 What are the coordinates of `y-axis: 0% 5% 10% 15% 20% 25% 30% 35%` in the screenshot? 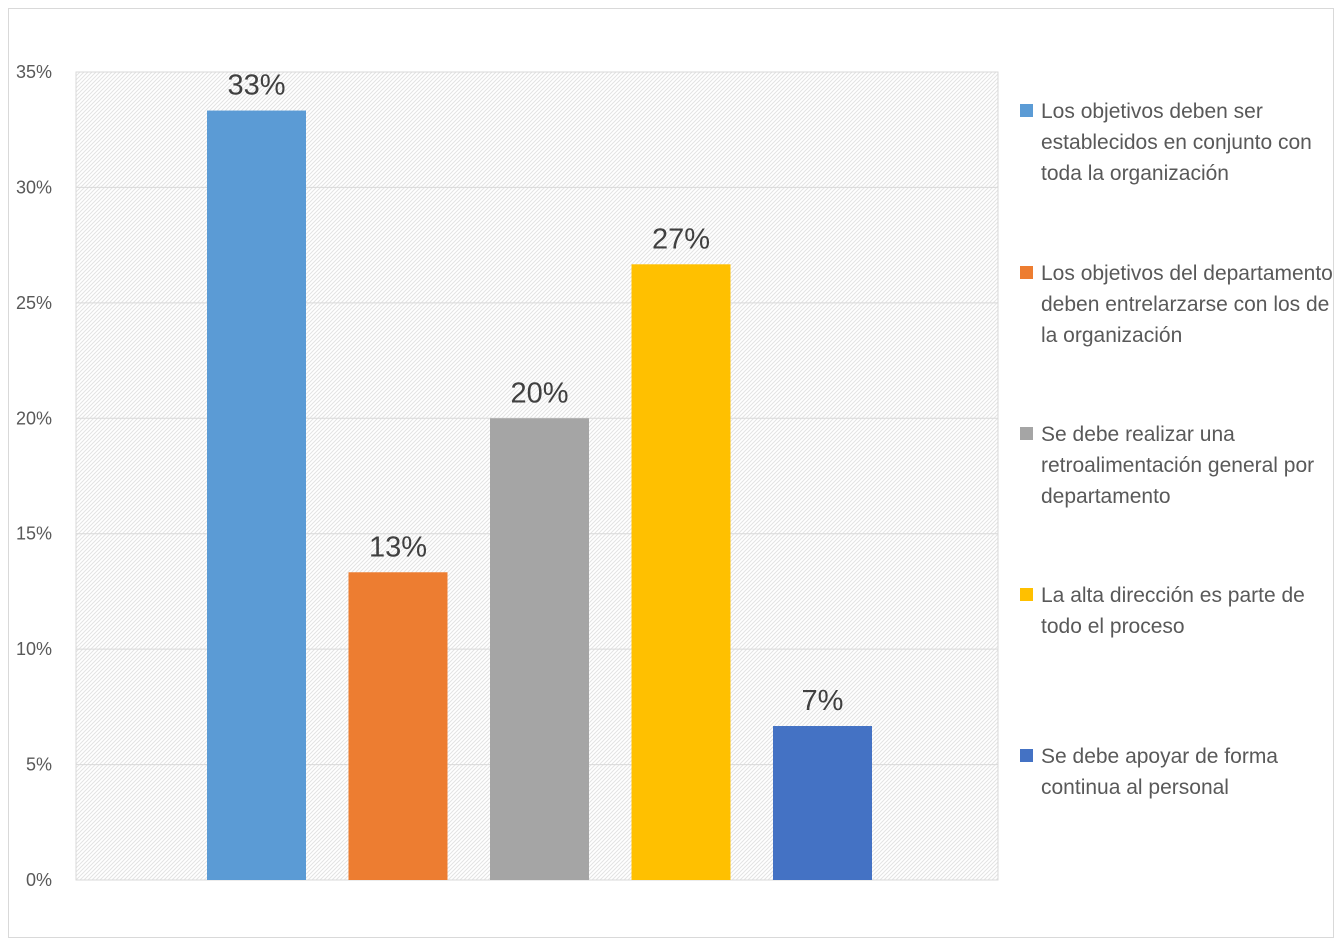 It's located at (34, 476).